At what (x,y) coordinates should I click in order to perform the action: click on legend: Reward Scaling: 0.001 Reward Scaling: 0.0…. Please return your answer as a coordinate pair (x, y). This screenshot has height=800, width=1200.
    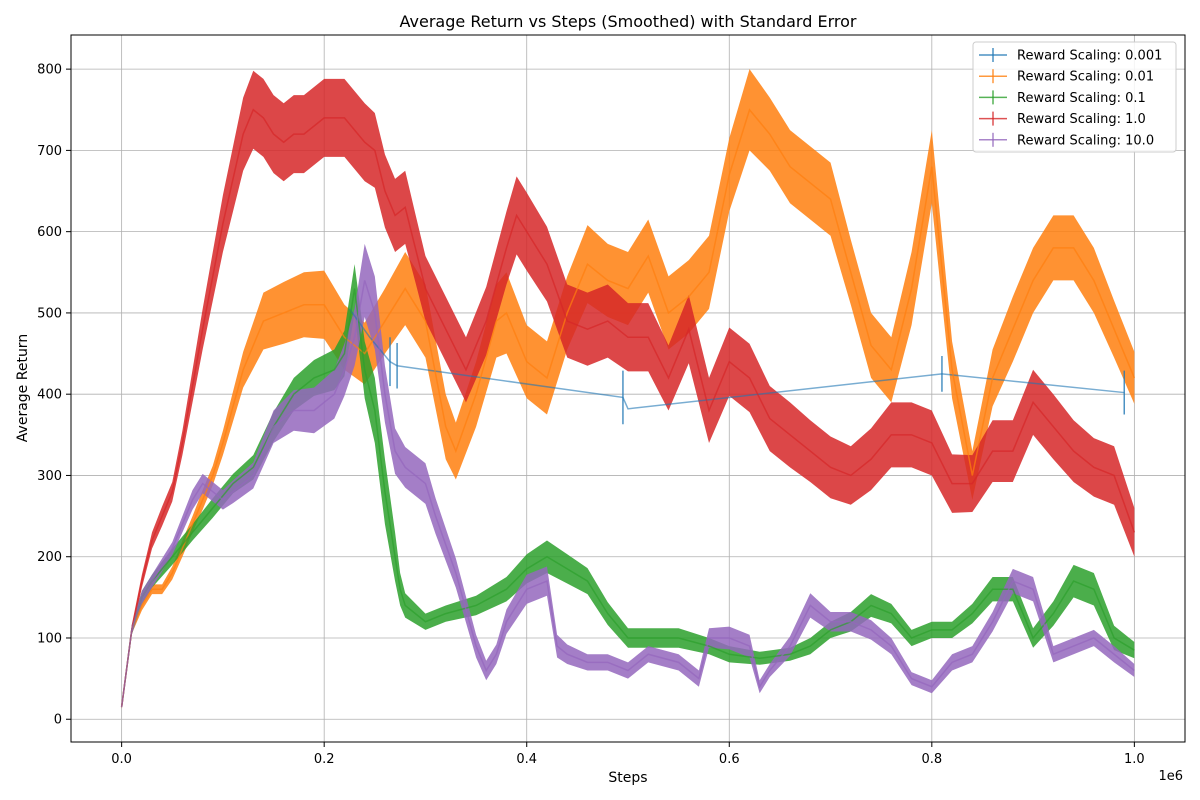
    Looking at the image, I should click on (1074, 97).